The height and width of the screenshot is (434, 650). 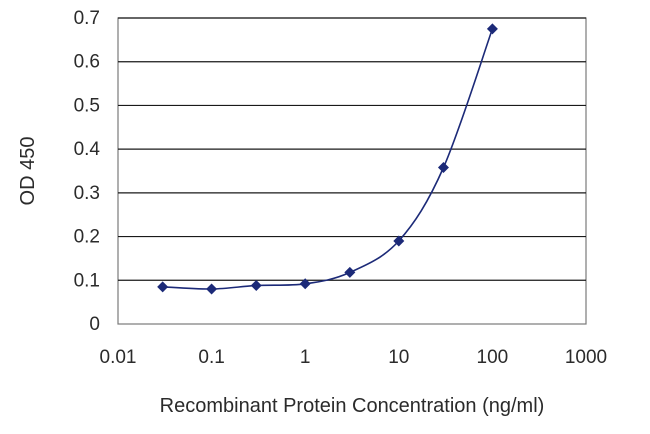 What do you see at coordinates (118, 357) in the screenshot?
I see `x-tick-label: 0.01` at bounding box center [118, 357].